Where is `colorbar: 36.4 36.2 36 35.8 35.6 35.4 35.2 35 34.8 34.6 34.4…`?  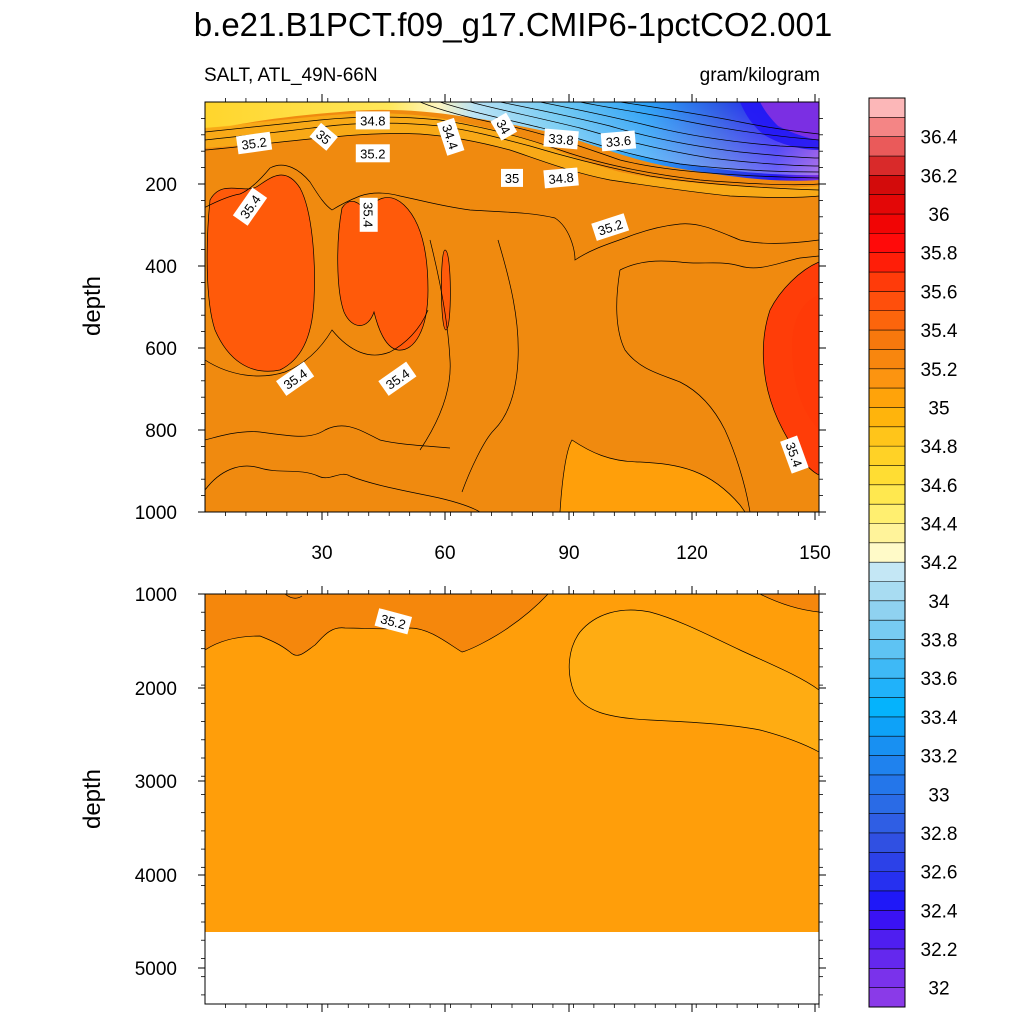 colorbar: 36.4 36.2 36 35.8 35.6 35.4 35.2 35 34.8 34.6 34.4… is located at coordinates (913, 553).